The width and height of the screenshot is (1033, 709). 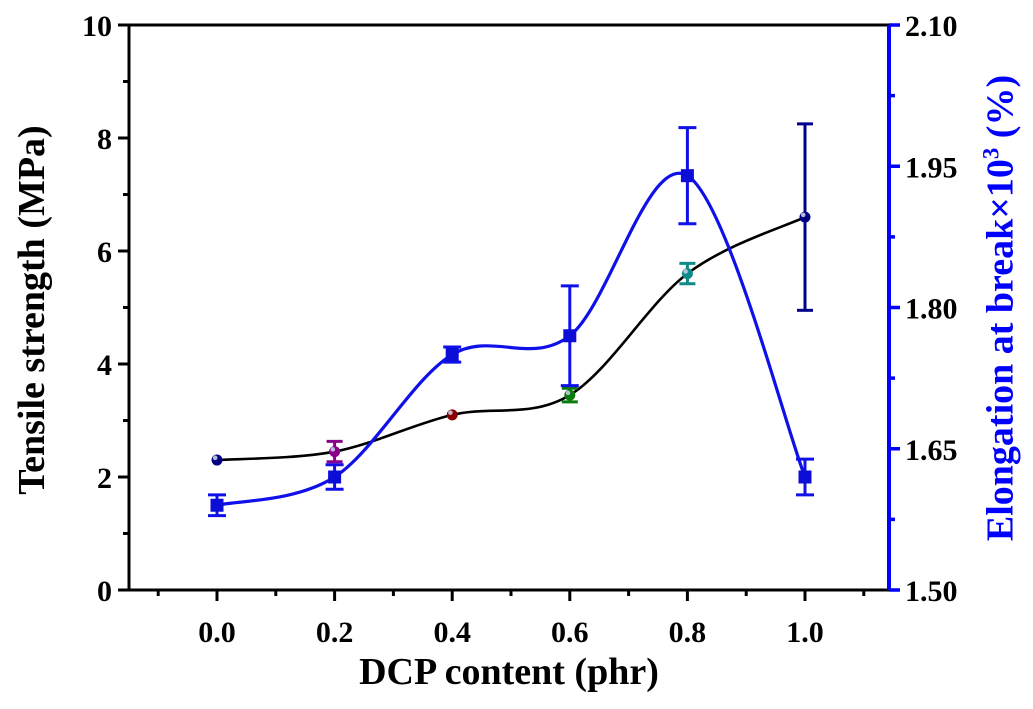 I want to click on right-axis-ticks: 1.50 1.65 1.80 1.95 2.10, so click(x=923, y=309).